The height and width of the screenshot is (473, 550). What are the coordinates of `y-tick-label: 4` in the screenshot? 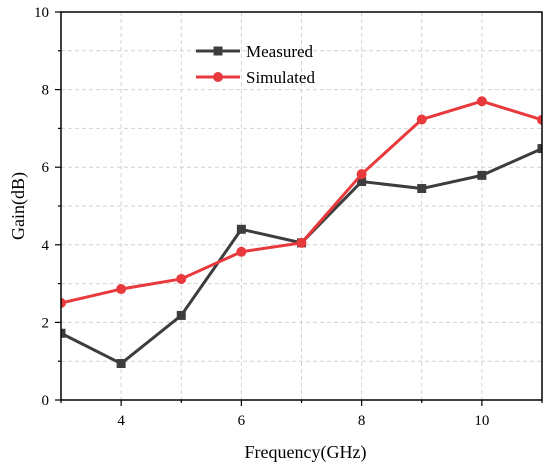 It's located at (46, 246).